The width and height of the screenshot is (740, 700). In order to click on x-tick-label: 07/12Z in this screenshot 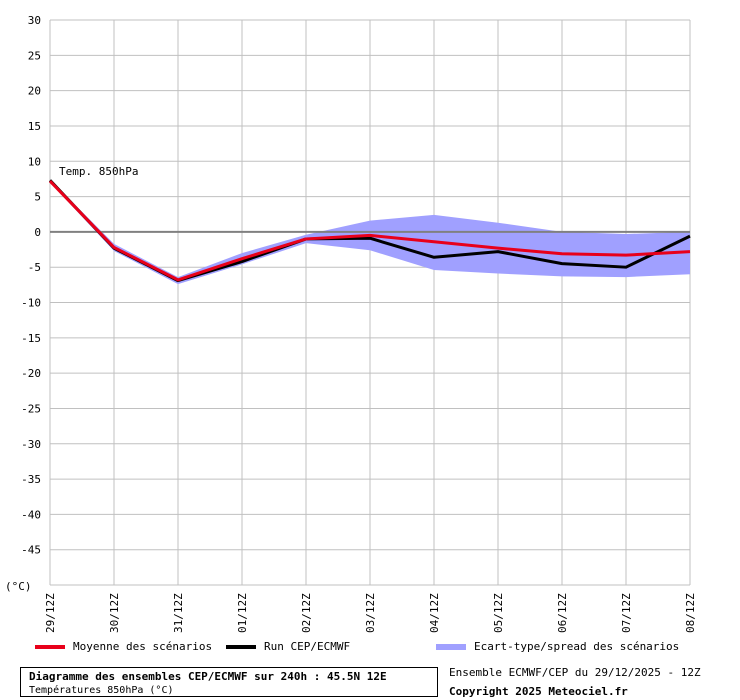, I will do `click(626, 613)`.